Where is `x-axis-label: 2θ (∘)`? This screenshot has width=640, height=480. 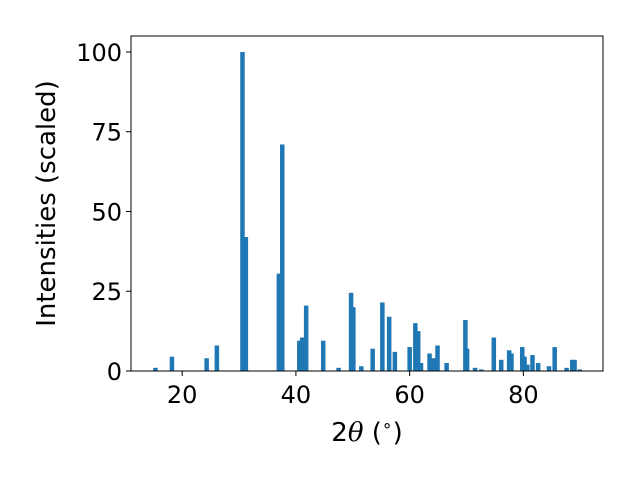 x-axis-label: 2θ (∘) is located at coordinates (366, 432).